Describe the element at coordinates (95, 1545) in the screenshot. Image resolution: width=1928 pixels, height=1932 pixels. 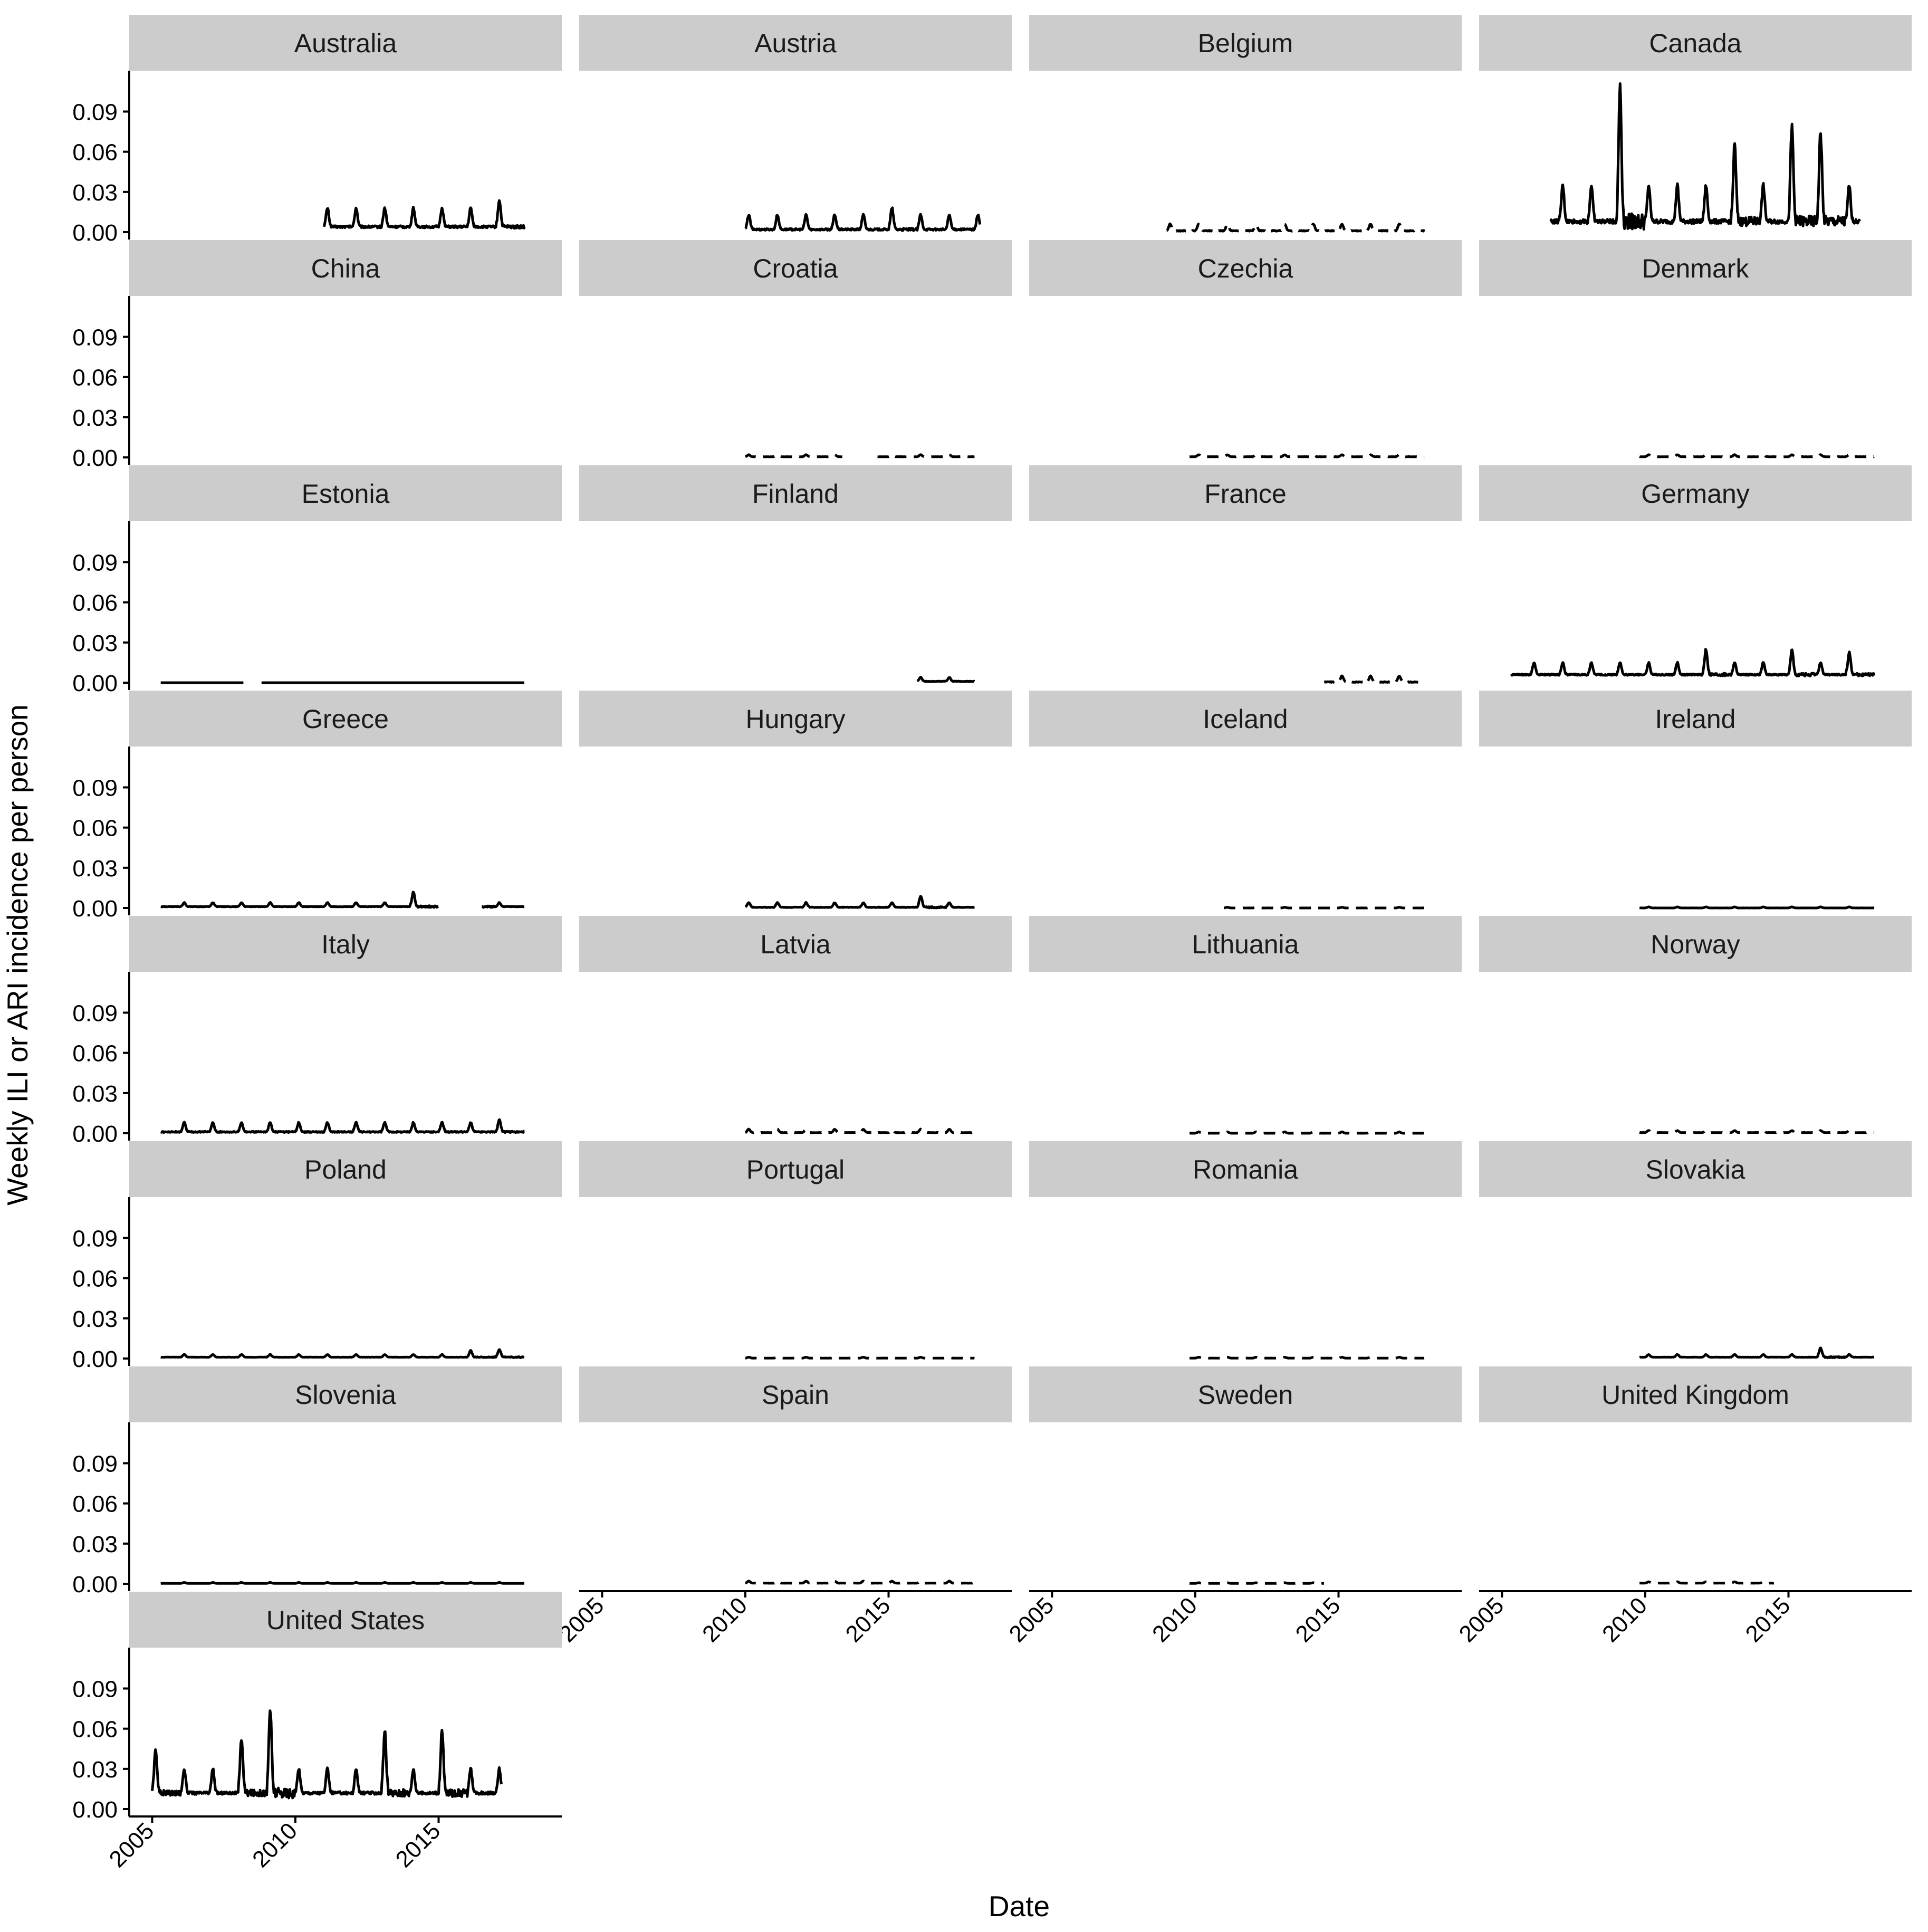
I see `y-tick-label-slovenia-1: 0.03` at that location.